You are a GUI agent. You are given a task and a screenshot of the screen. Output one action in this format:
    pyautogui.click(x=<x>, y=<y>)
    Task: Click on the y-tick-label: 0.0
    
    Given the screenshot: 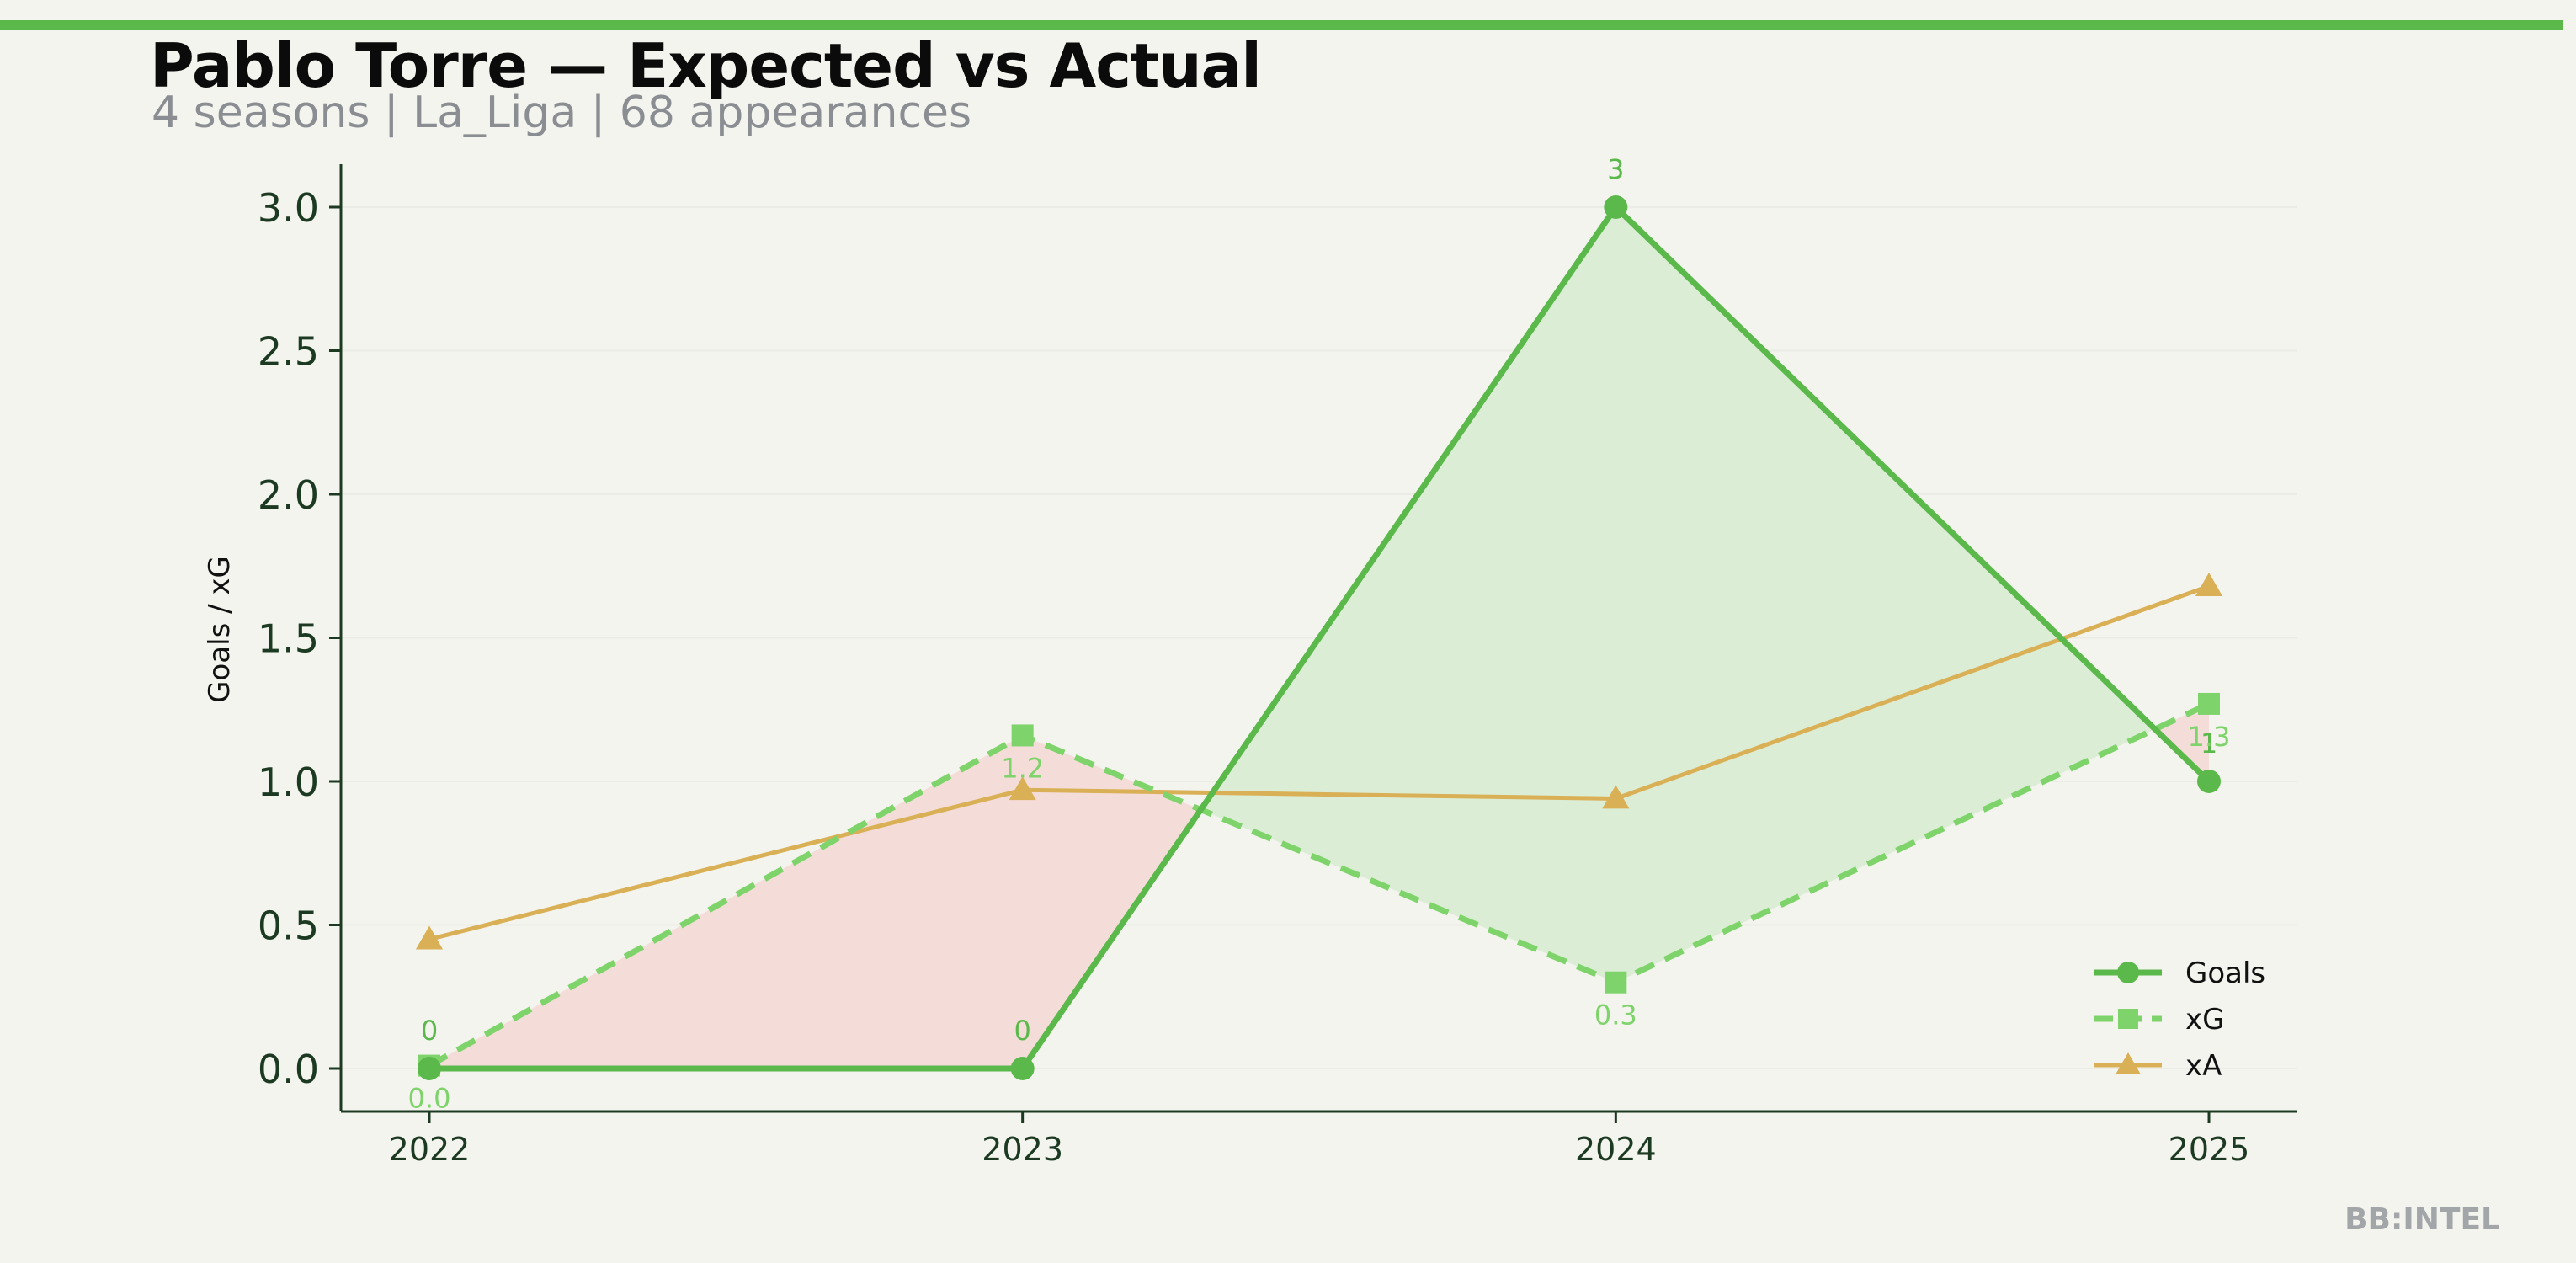 What is the action you would take?
    pyautogui.click(x=289, y=1069)
    